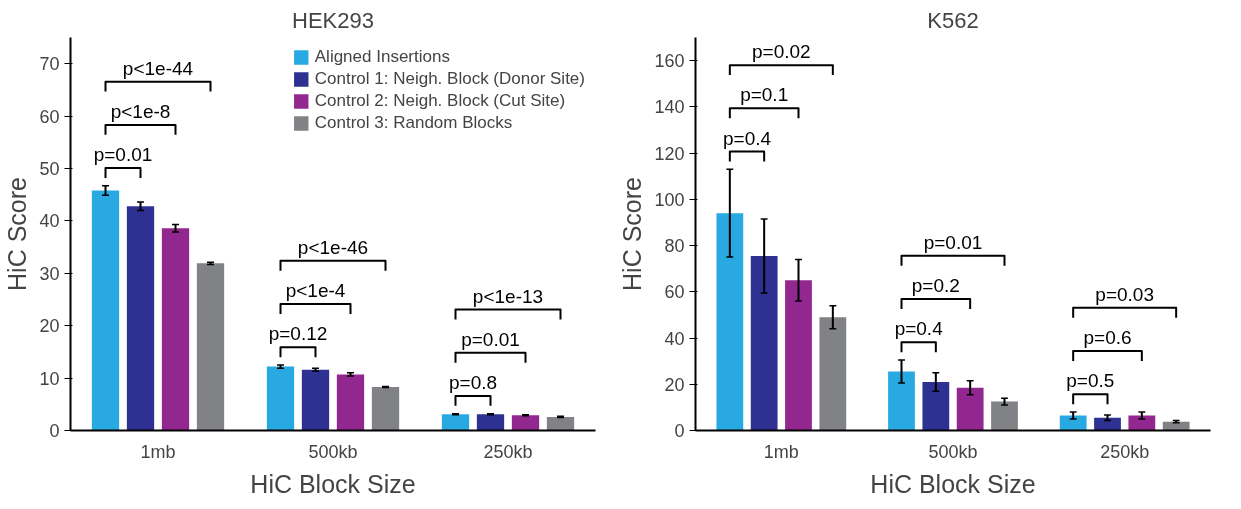 The height and width of the screenshot is (509, 1241). I want to click on y-tick-label: 140, so click(669, 107).